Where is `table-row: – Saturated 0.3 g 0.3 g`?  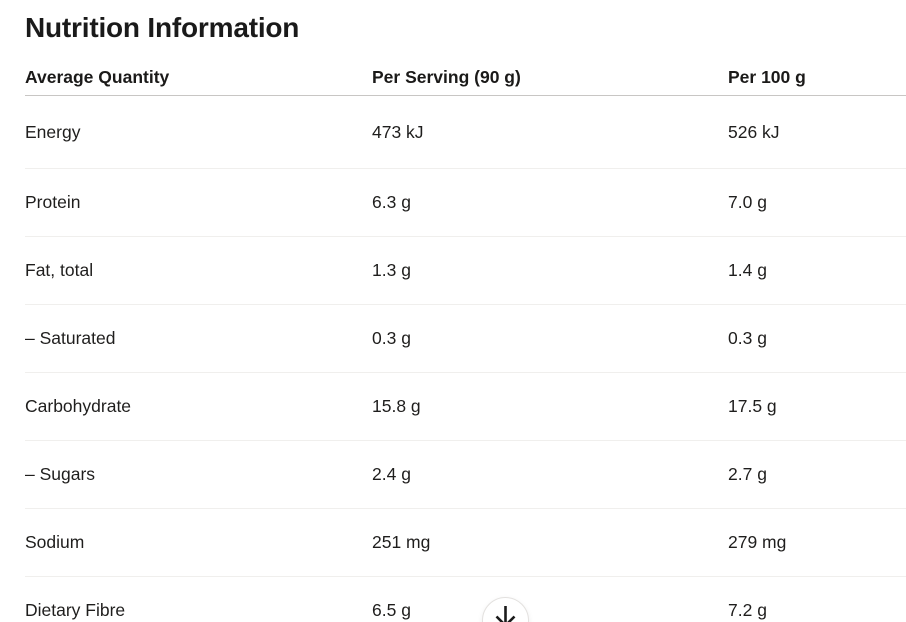 table-row: – Saturated 0.3 g 0.3 g is located at coordinates (465, 339).